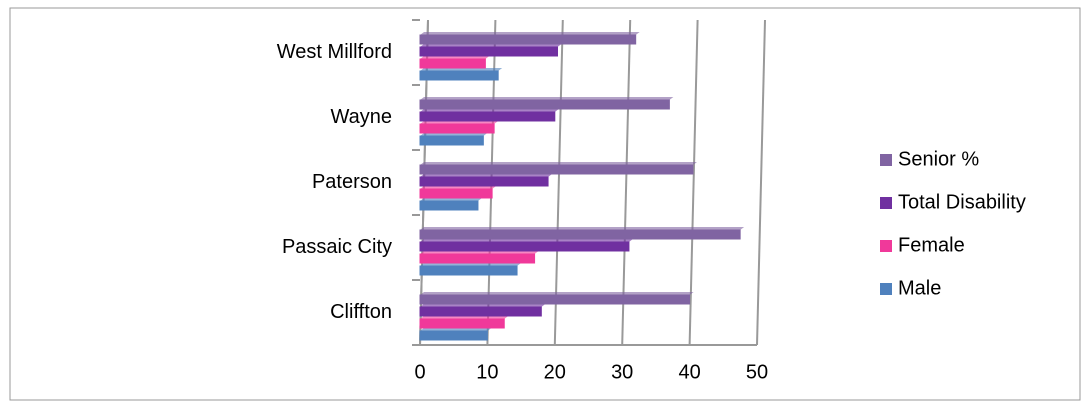 Image resolution: width=1090 pixels, height=410 pixels. Describe the element at coordinates (757, 372) in the screenshot. I see `x-tick-label: 50` at that location.